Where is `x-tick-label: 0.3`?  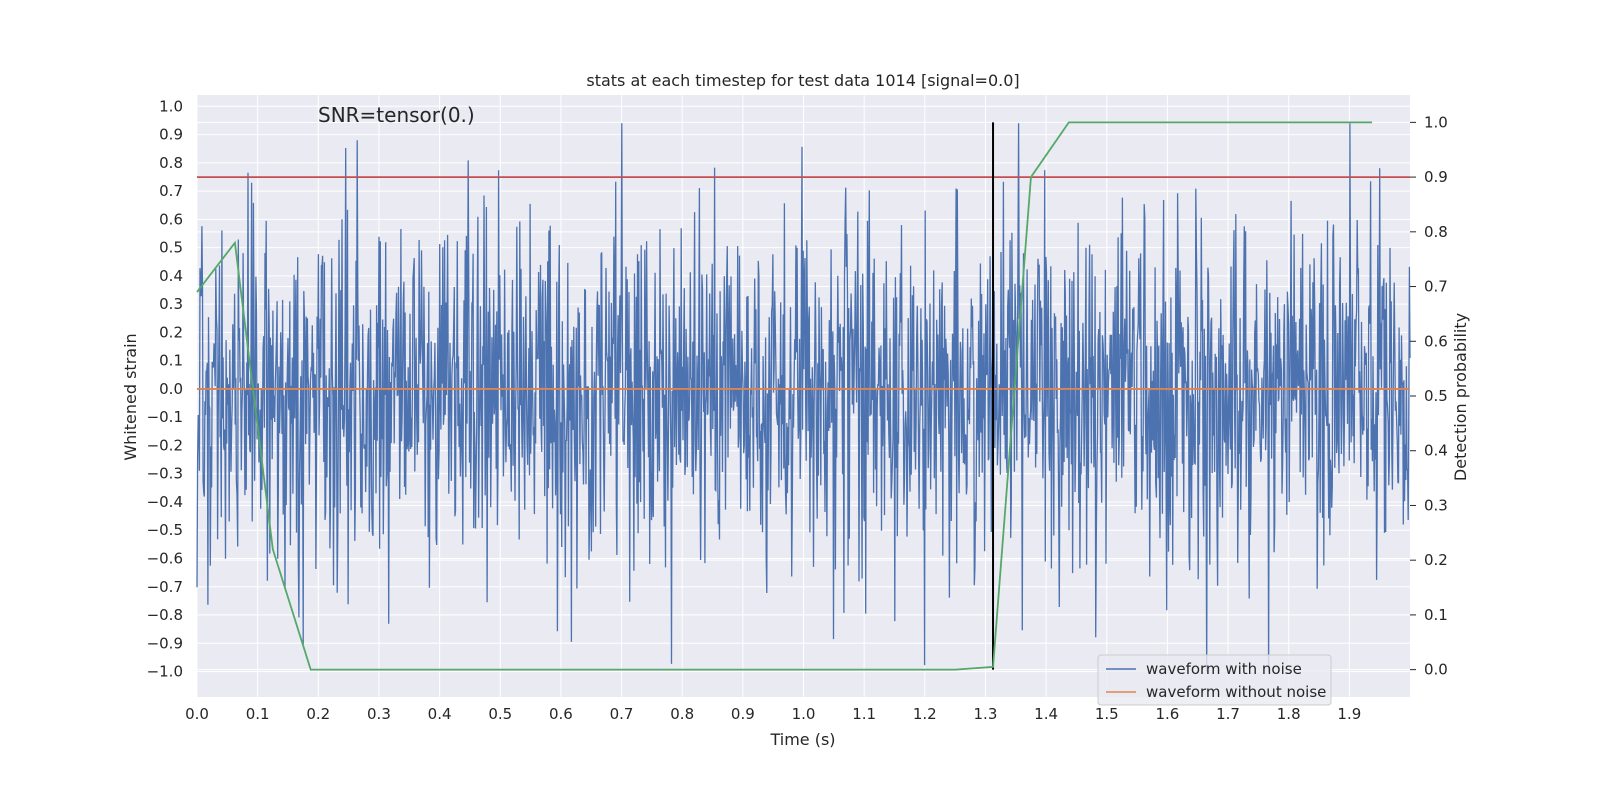 x-tick-label: 0.3 is located at coordinates (379, 714).